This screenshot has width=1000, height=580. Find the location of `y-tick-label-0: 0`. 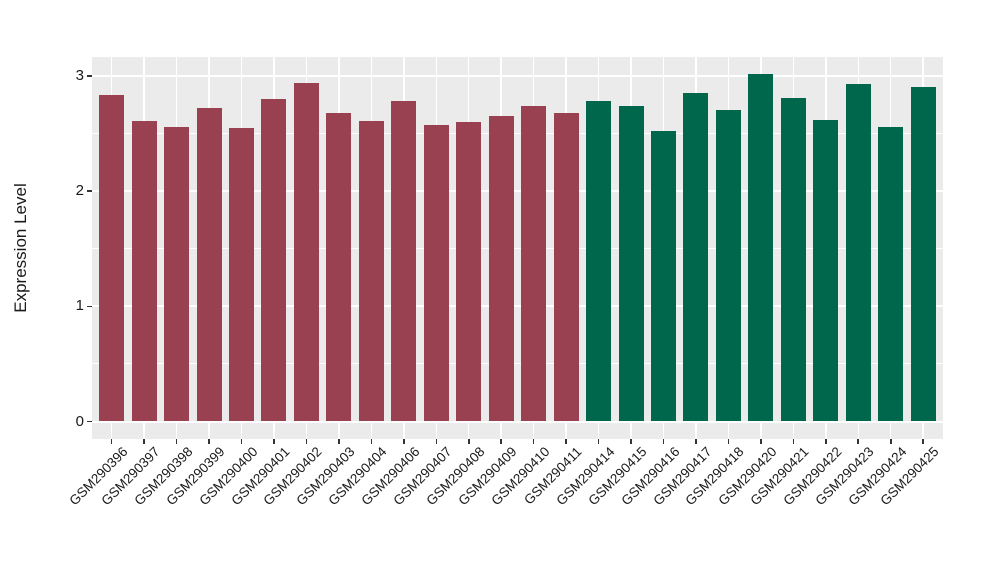

y-tick-label-0: 0 is located at coordinates (79, 421).